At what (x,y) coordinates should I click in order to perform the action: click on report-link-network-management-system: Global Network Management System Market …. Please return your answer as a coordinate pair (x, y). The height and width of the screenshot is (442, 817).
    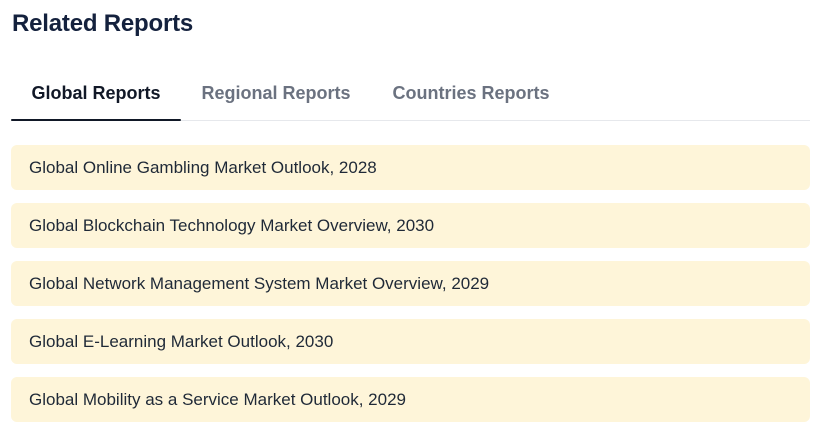
    Looking at the image, I should click on (410, 283).